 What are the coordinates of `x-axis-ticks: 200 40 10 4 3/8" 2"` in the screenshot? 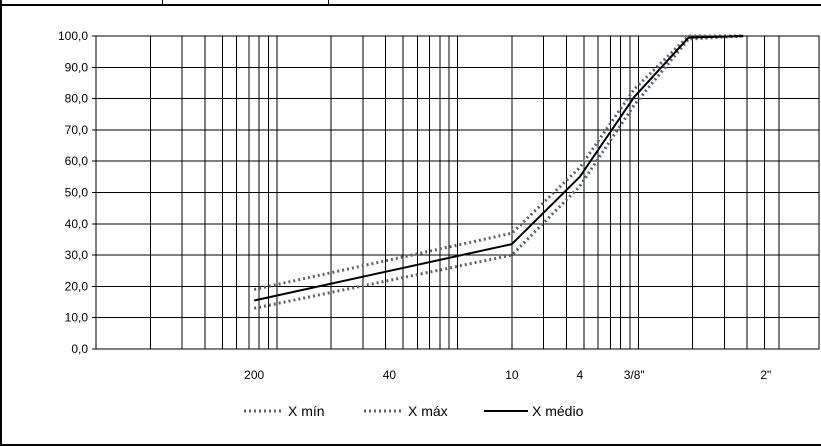 It's located at (507, 375).